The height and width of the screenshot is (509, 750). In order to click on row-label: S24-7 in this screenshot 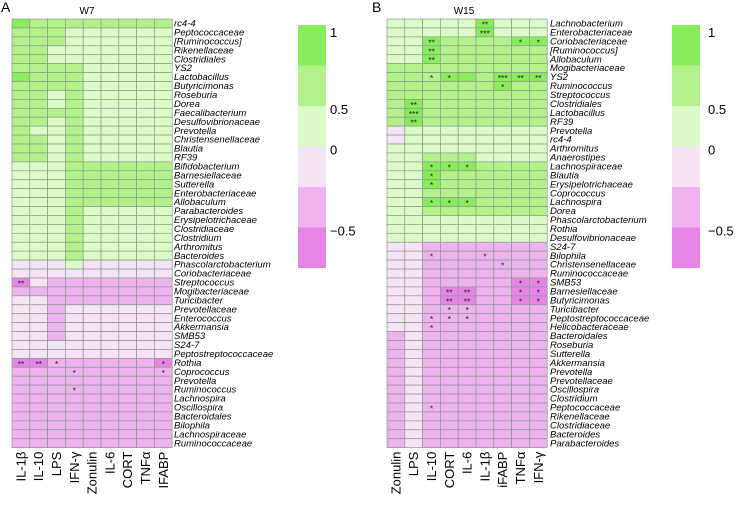, I will do `click(187, 345)`.